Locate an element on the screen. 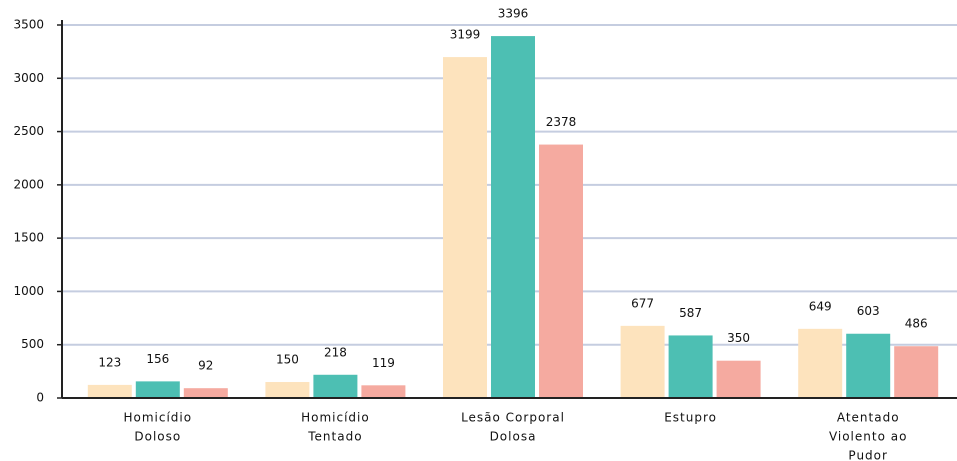 The height and width of the screenshot is (461, 957). x-tick-label: Estupro is located at coordinates (690, 418).